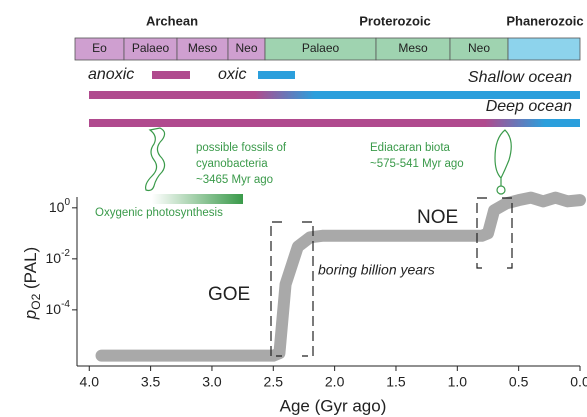  Describe the element at coordinates (232, 74) in the screenshot. I see `legend-oxic: oxic` at that location.